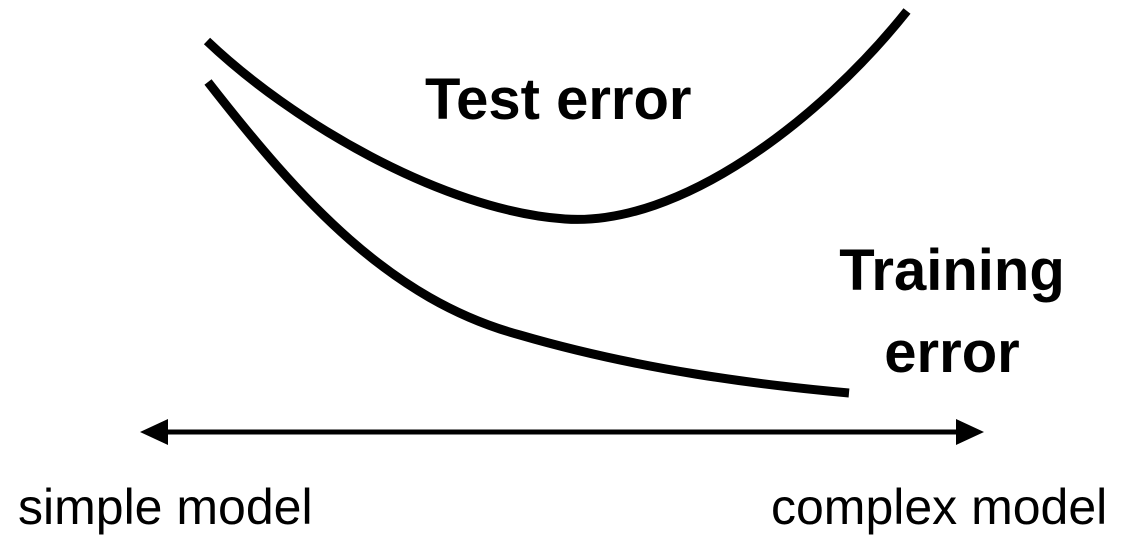  I want to click on training-error-label-line1: Training, so click(952, 270).